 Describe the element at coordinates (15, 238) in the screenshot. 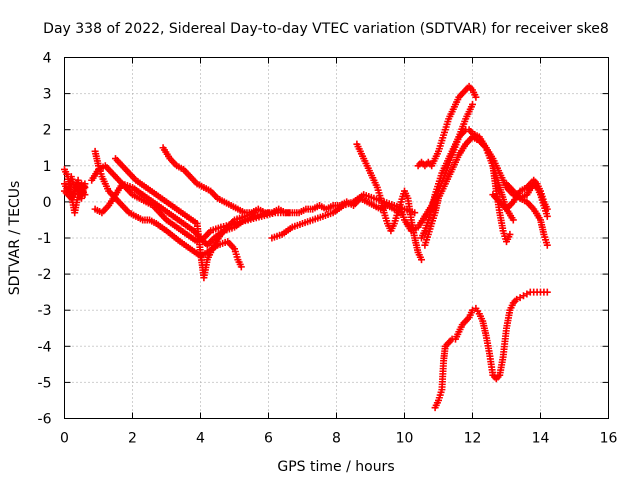

I see `y-axis-label: SDTVAR / TECUs` at that location.